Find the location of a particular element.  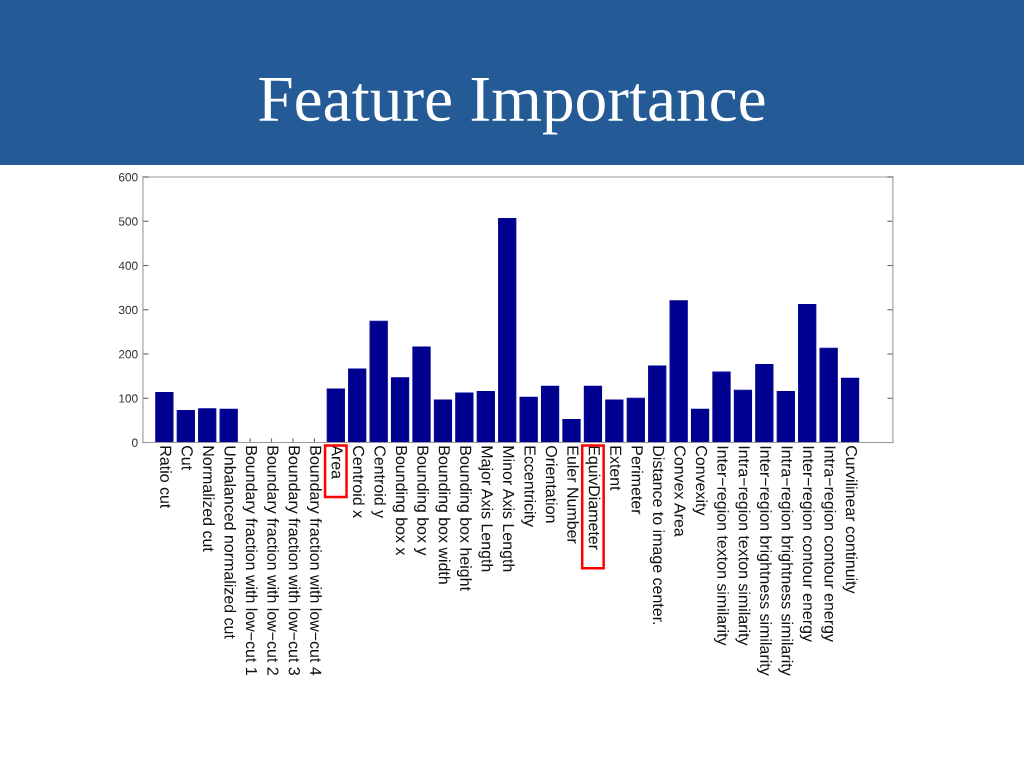

x-tick-label: Orientation is located at coordinates (551, 484).